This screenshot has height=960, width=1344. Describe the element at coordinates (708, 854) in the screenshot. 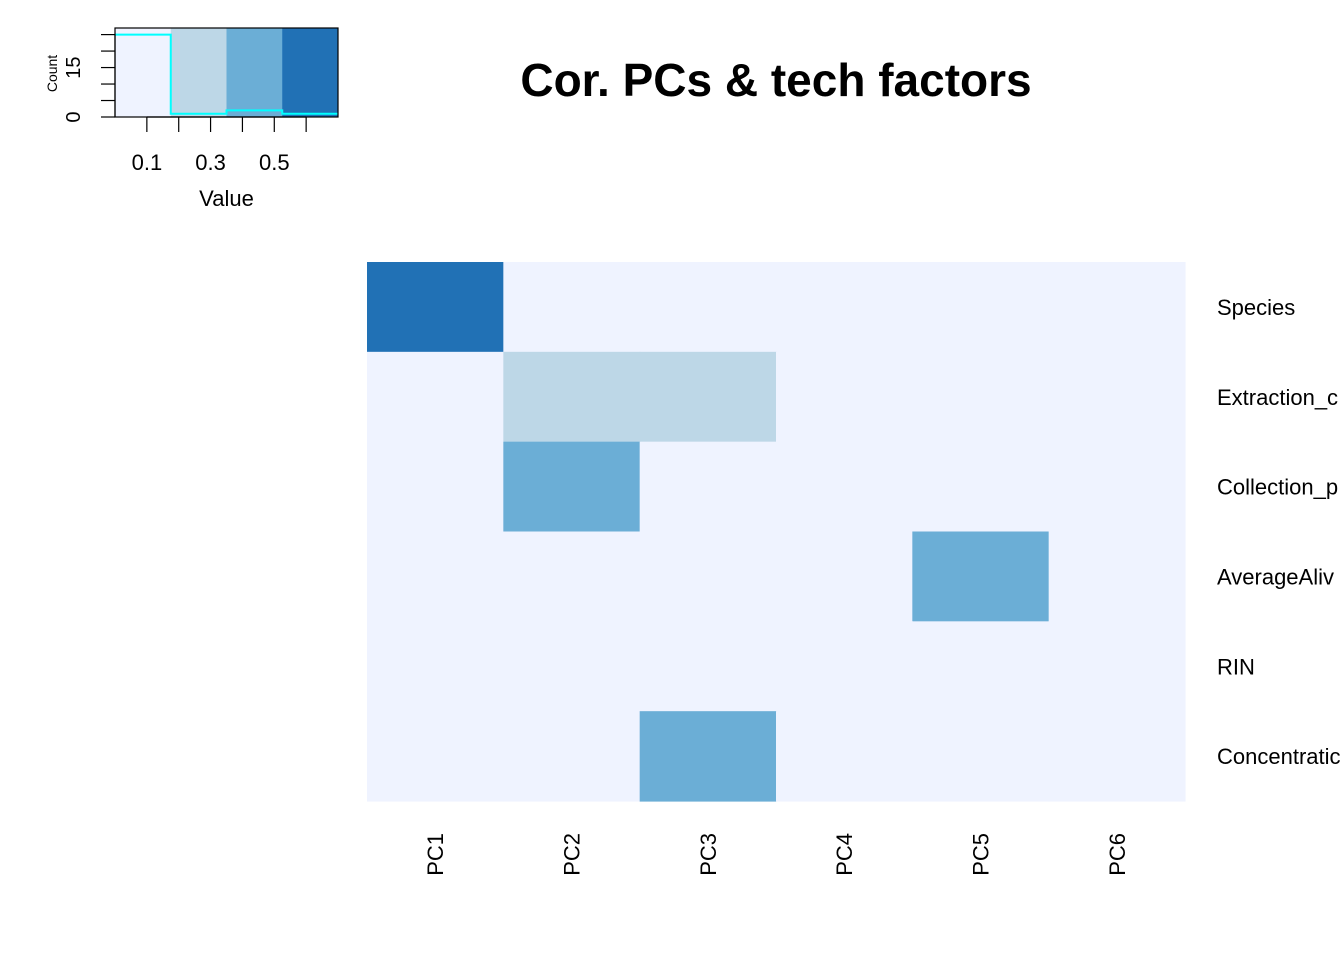

I see `column-label: PC3` at that location.